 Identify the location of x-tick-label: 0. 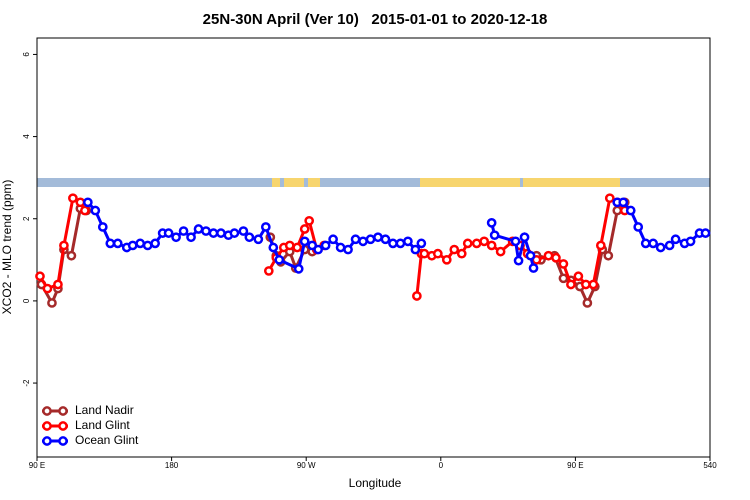
(441, 465).